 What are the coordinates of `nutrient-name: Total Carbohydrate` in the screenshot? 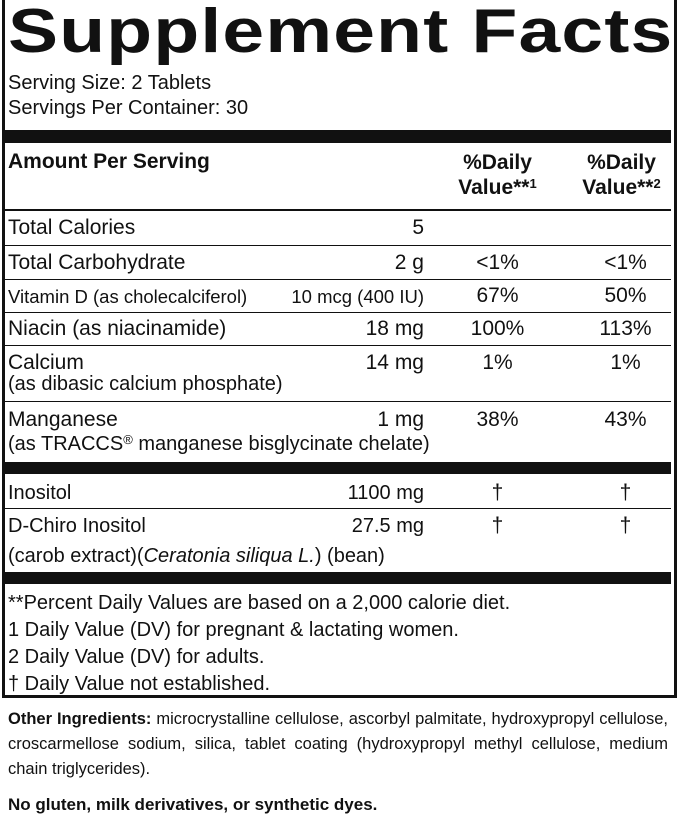 It's located at (97, 262).